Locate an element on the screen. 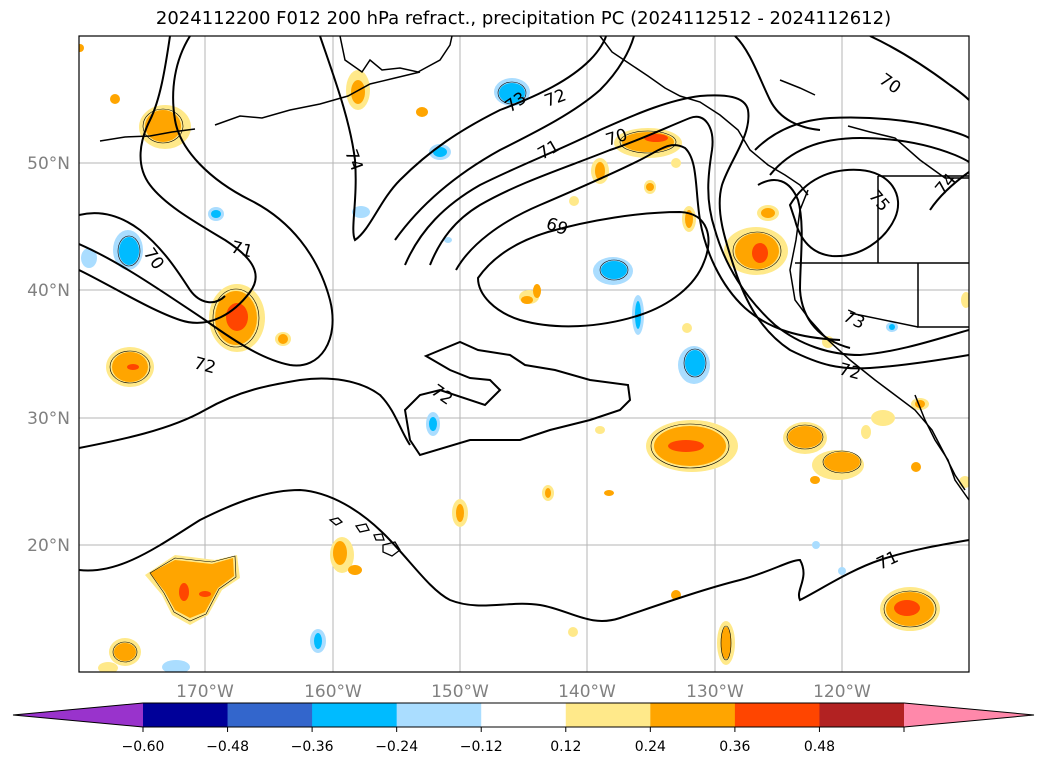  lon-label-150w: 150°W is located at coordinates (460, 692).